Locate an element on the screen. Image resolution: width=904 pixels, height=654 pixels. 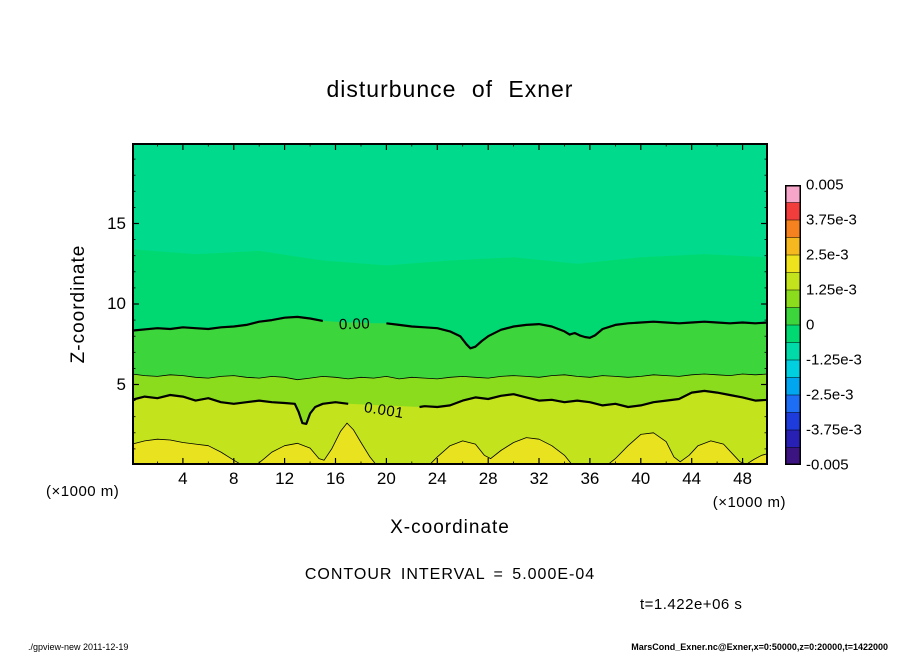
colorbar-tick-label: 2.5e-3 is located at coordinates (827, 255).